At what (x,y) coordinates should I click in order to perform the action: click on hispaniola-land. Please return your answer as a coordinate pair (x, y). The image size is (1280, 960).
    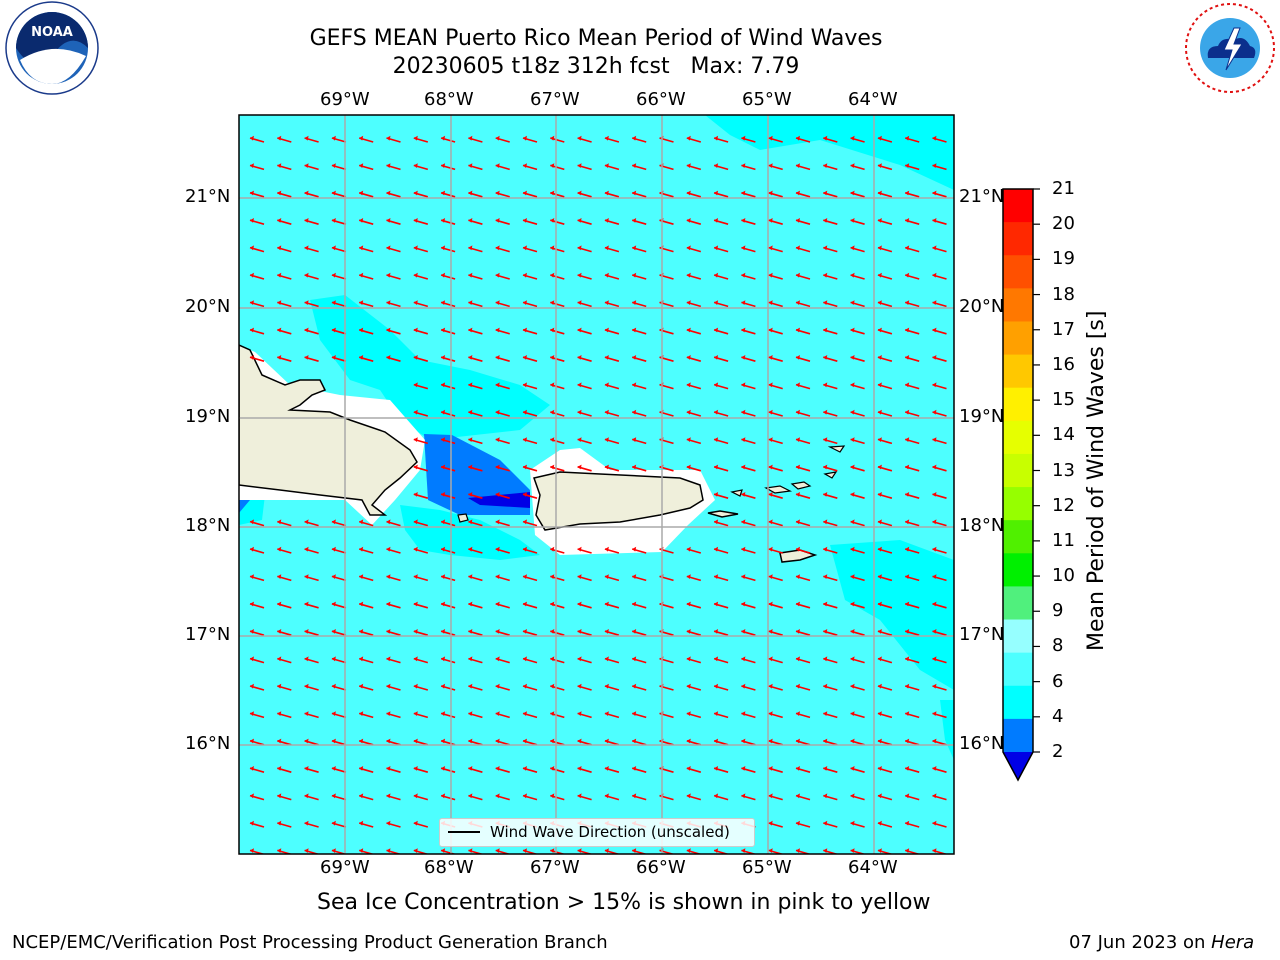
    Looking at the image, I should click on (328, 430).